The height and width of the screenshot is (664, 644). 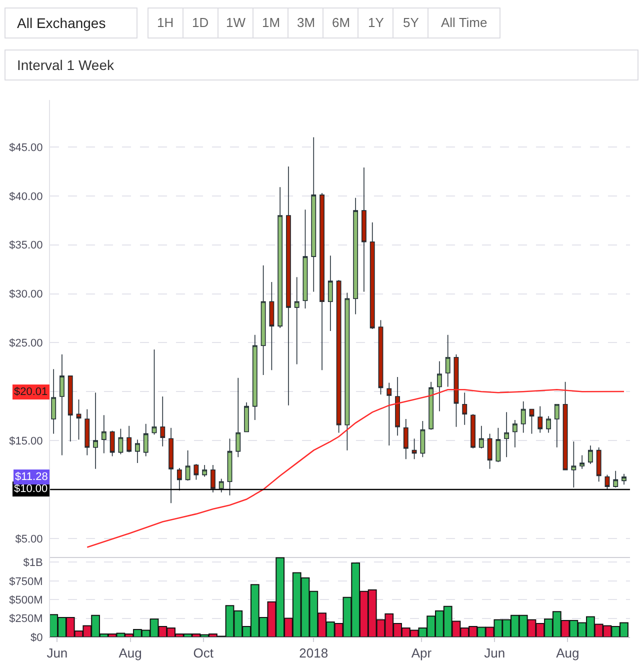 I want to click on text: 6M, so click(x=341, y=22).